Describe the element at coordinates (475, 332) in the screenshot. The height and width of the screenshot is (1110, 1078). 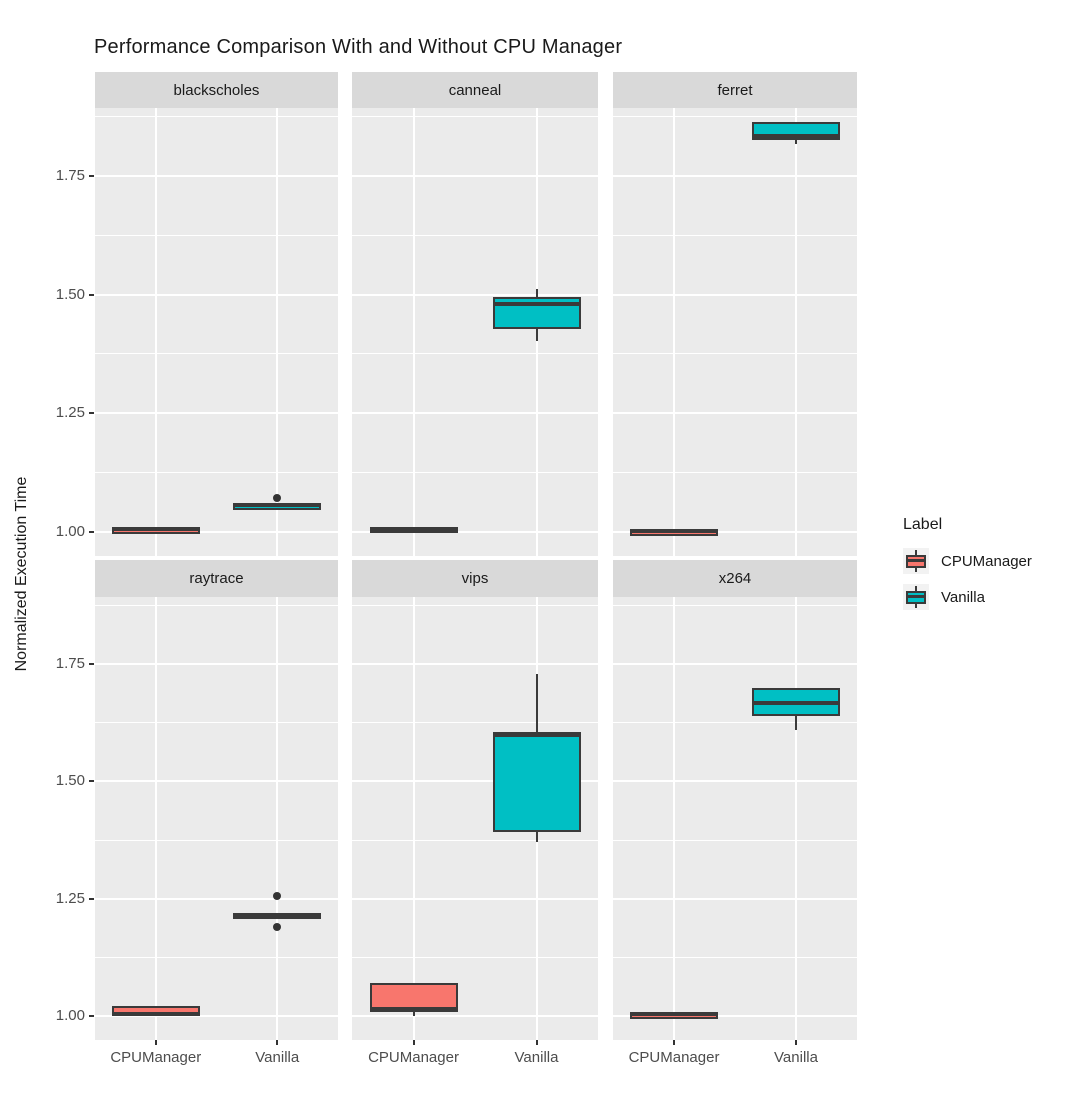
I see `facet-panel-canneal` at that location.